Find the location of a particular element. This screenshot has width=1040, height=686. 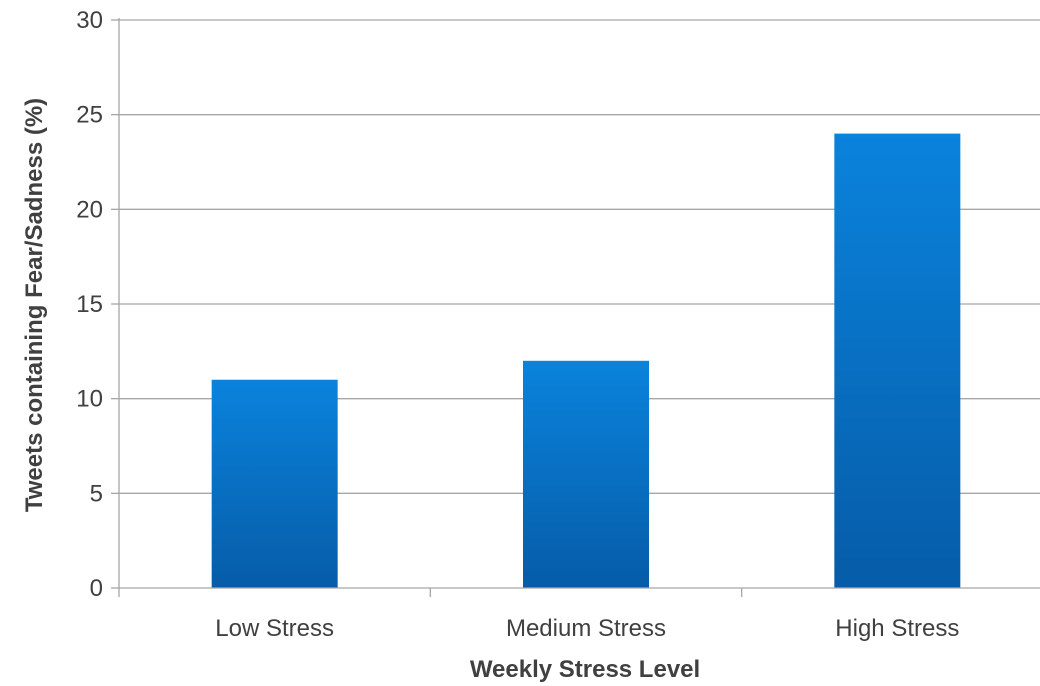

bar-low-stress is located at coordinates (274, 483).